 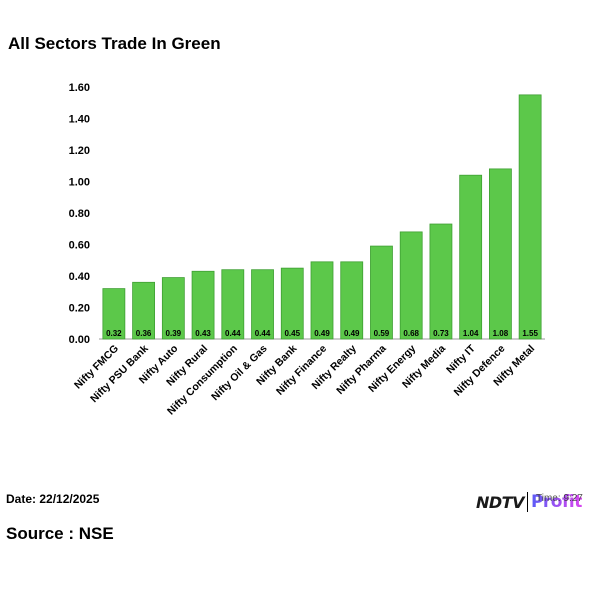 What do you see at coordinates (501, 333) in the screenshot?
I see `bar-value-label: 1.08` at bounding box center [501, 333].